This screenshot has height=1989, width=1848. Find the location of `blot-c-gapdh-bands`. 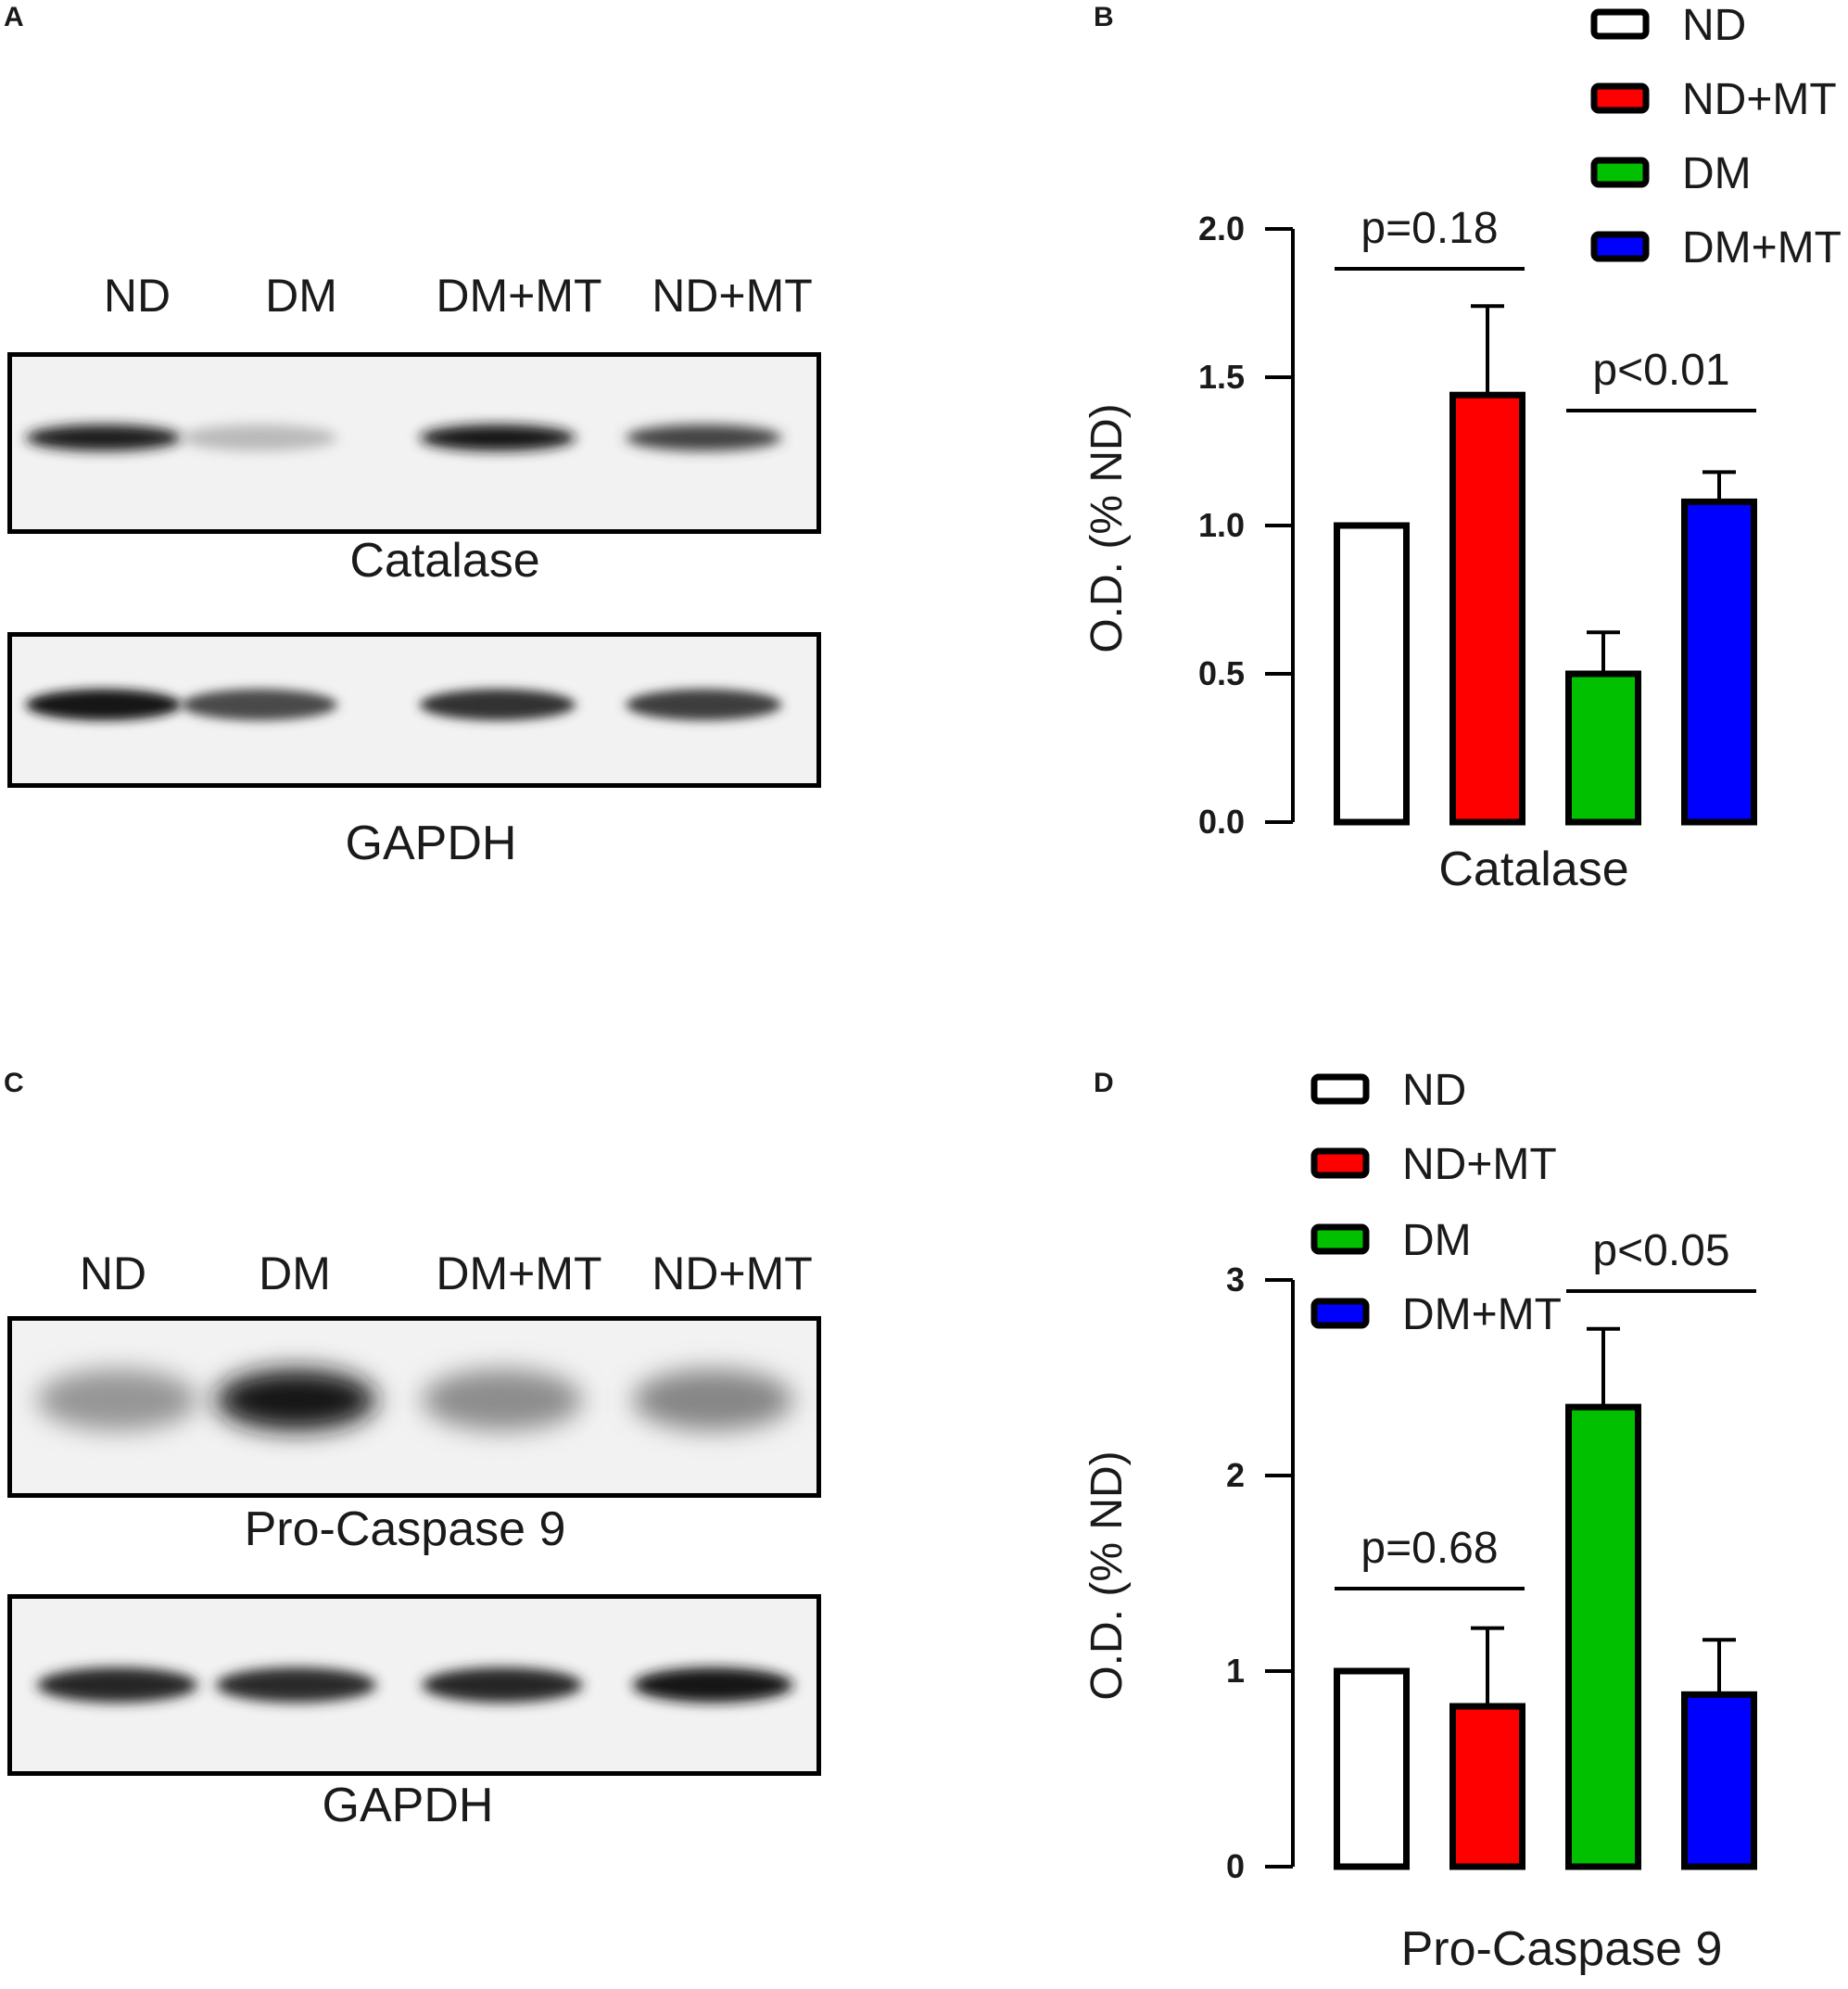

blot-c-gapdh-bands is located at coordinates (414, 1685).